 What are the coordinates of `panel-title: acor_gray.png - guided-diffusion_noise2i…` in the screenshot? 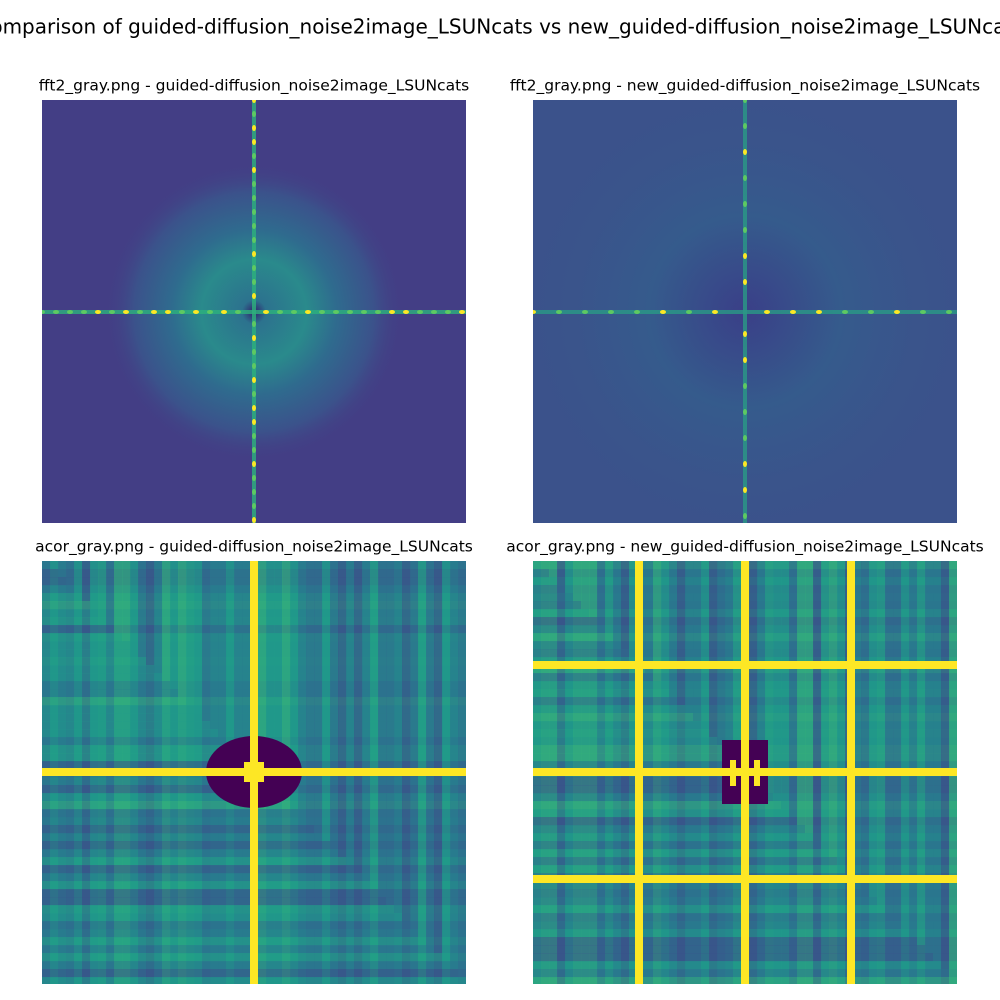 It's located at (254, 547).